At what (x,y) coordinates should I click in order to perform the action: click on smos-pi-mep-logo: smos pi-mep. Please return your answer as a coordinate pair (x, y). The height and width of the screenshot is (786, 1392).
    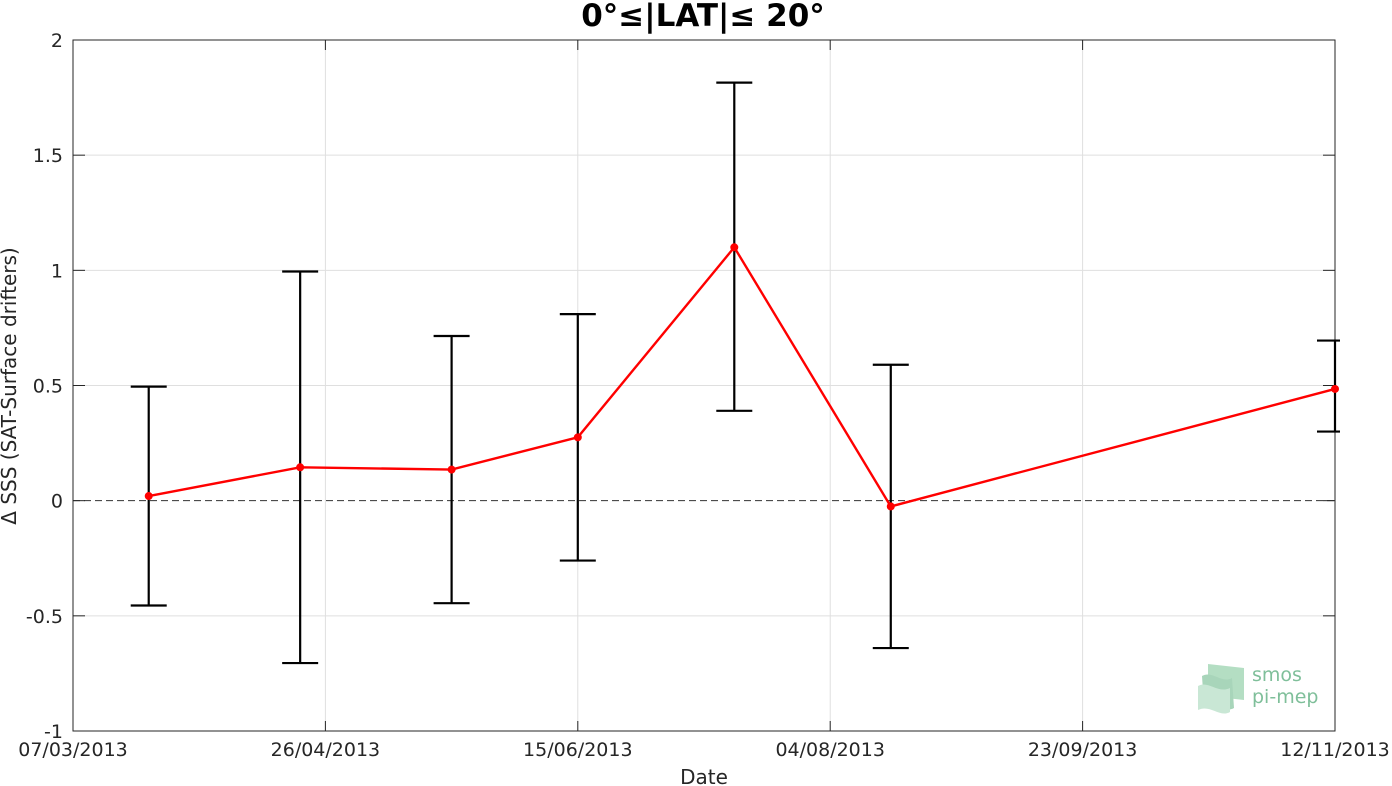
    Looking at the image, I should click on (1258, 689).